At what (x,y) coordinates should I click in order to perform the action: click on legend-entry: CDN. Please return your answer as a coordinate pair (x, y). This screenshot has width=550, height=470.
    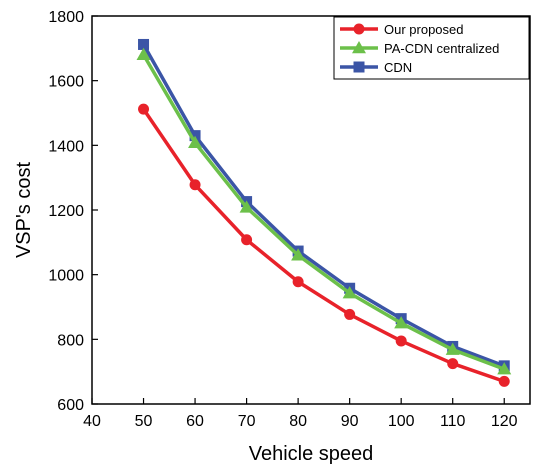
    Looking at the image, I should click on (376, 67).